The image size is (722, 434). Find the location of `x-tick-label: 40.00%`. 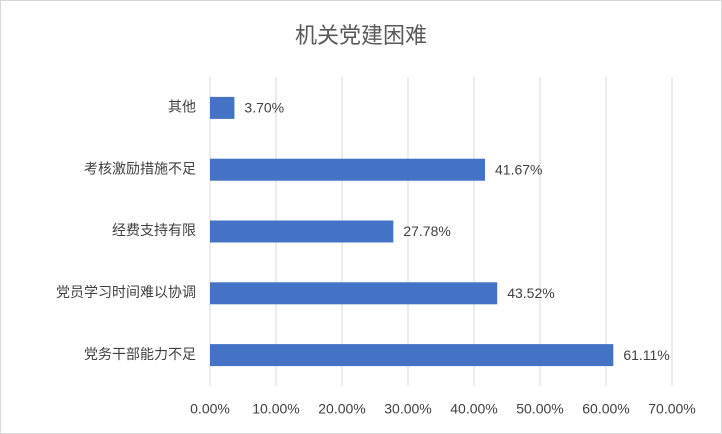

x-tick-label: 40.00% is located at coordinates (473, 409).